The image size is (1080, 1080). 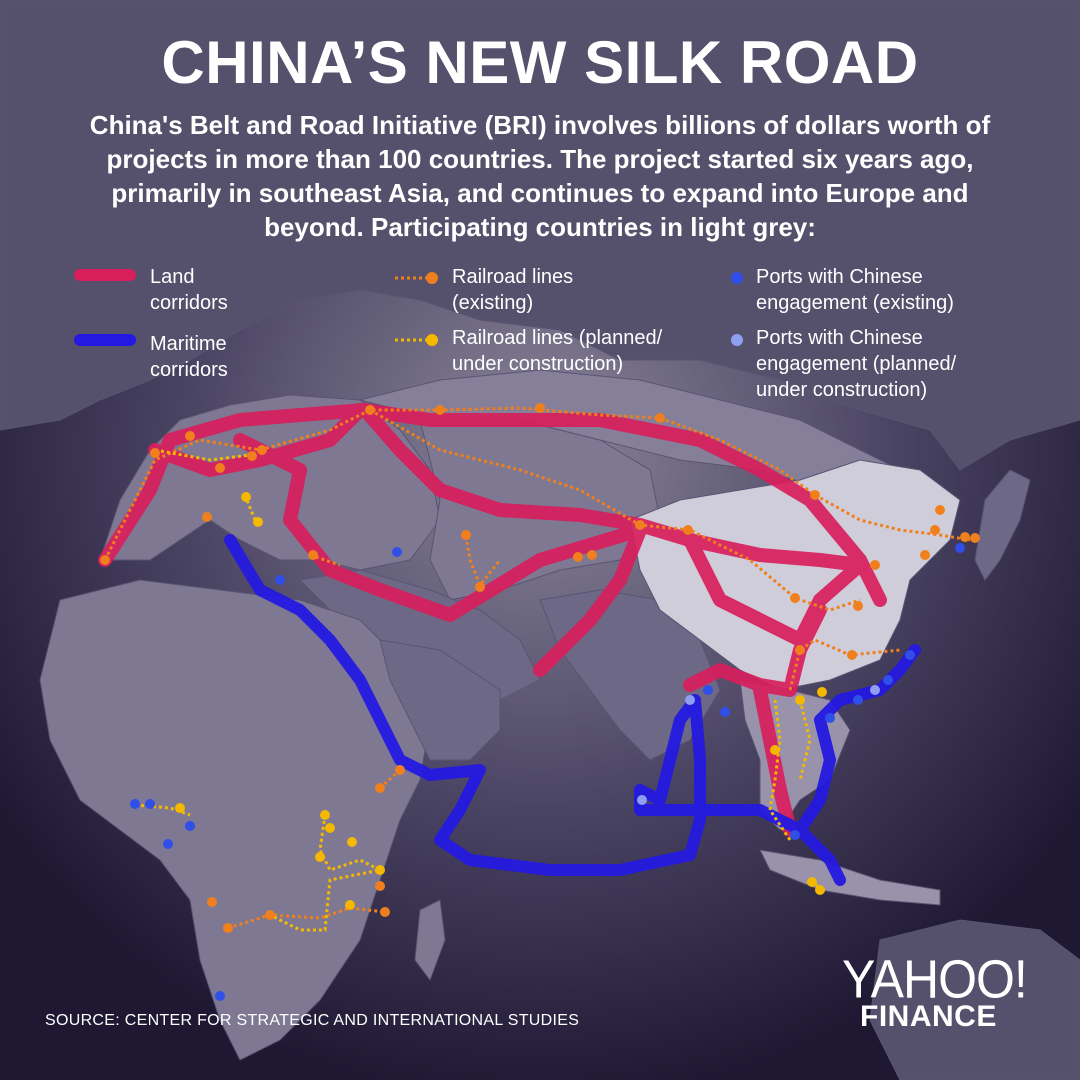 I want to click on railroad-existing-europe-sw, so click(x=325, y=560).